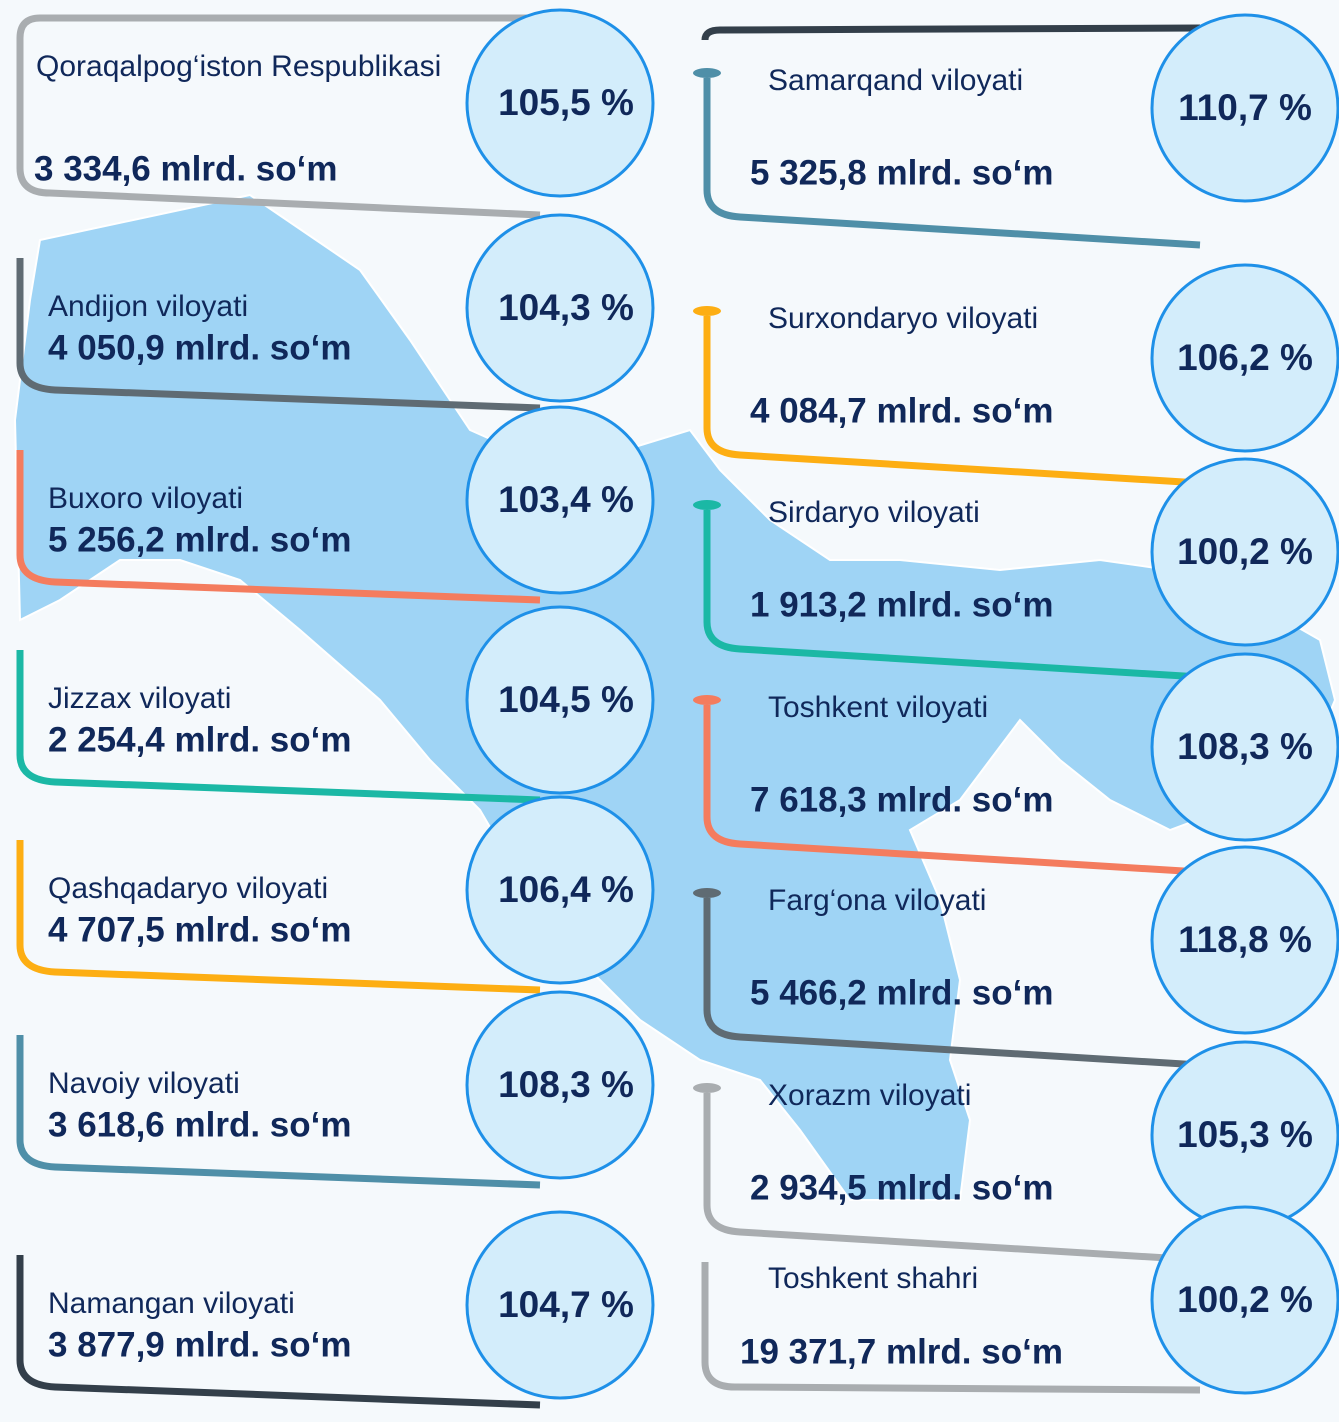 Image resolution: width=1339 pixels, height=1422 pixels. Describe the element at coordinates (901, 1351) in the screenshot. I see `region-amount: 19 371,7 mlrd. so‘m` at that location.